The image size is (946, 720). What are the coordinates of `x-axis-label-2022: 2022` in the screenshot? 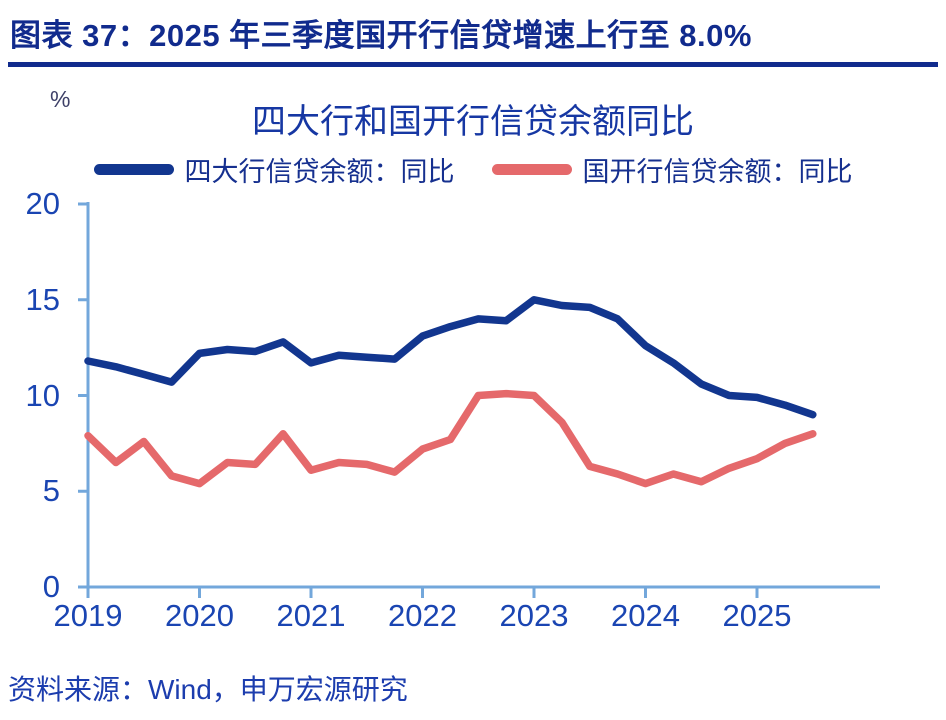 It's located at (422, 615).